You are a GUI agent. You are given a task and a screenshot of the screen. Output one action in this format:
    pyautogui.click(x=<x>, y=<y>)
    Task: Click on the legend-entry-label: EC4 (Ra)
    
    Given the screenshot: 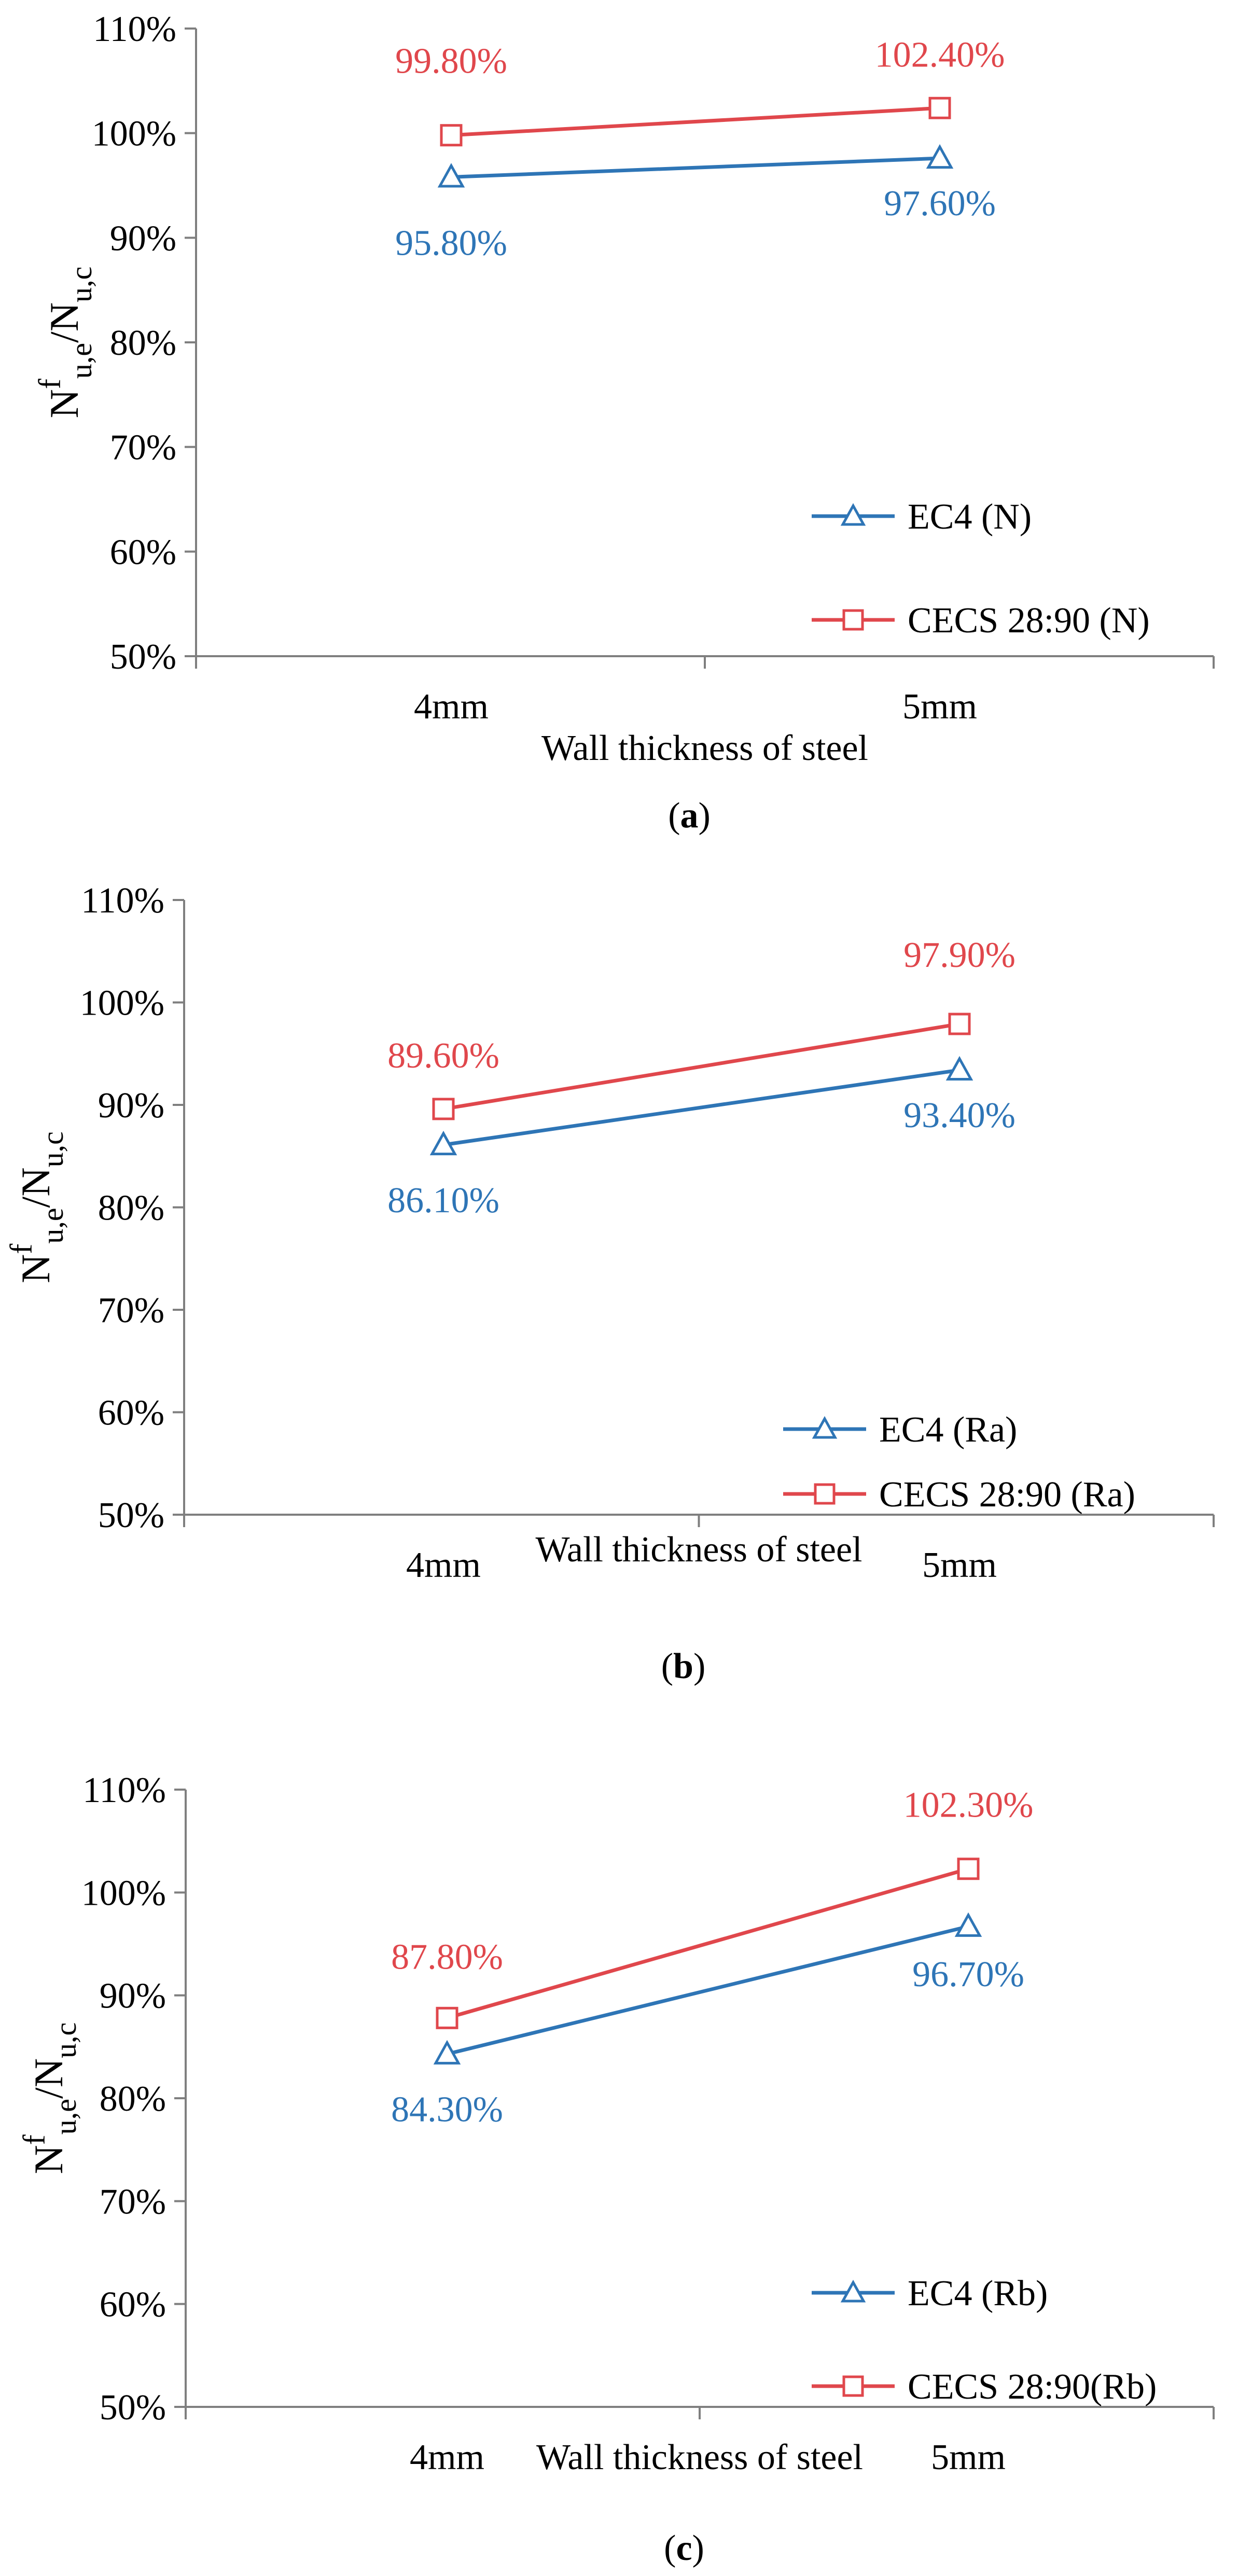 What is the action you would take?
    pyautogui.click(x=948, y=1430)
    